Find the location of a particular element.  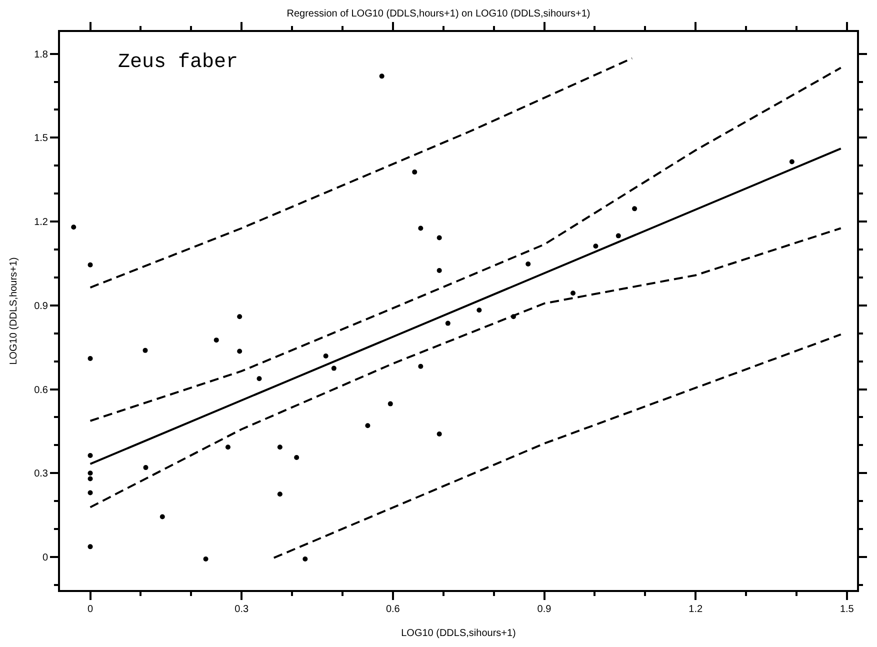

x-tick-label: 0.9 is located at coordinates (544, 609).